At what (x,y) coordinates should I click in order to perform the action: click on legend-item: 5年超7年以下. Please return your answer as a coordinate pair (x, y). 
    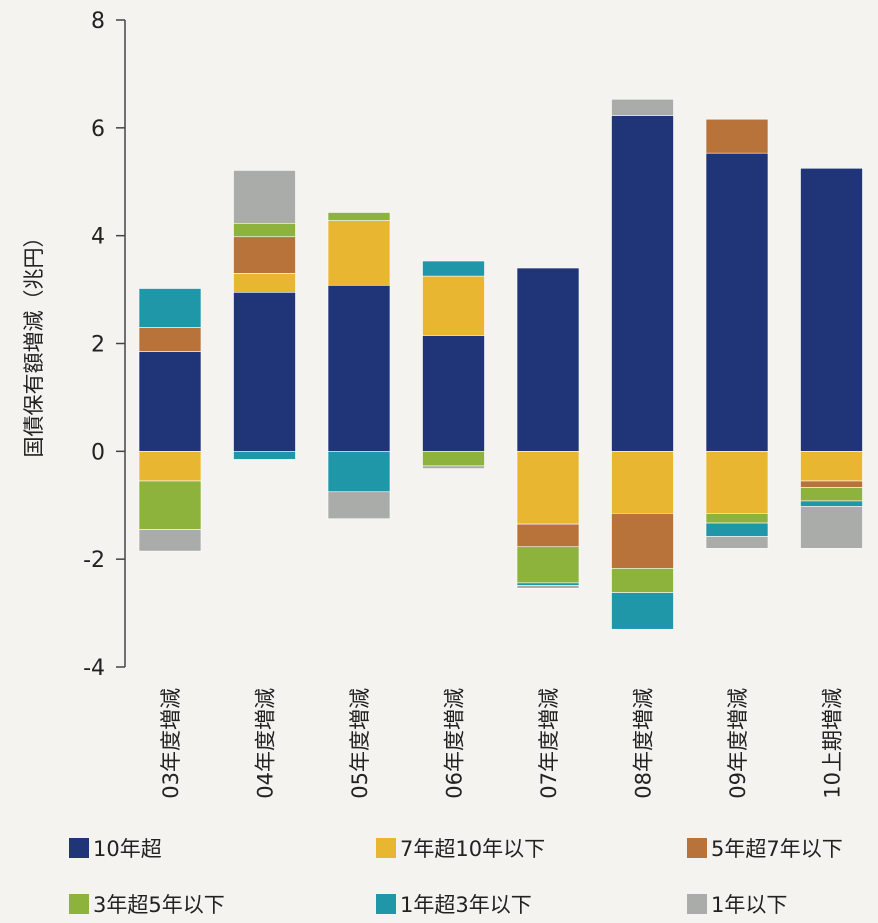
    Looking at the image, I should click on (765, 849).